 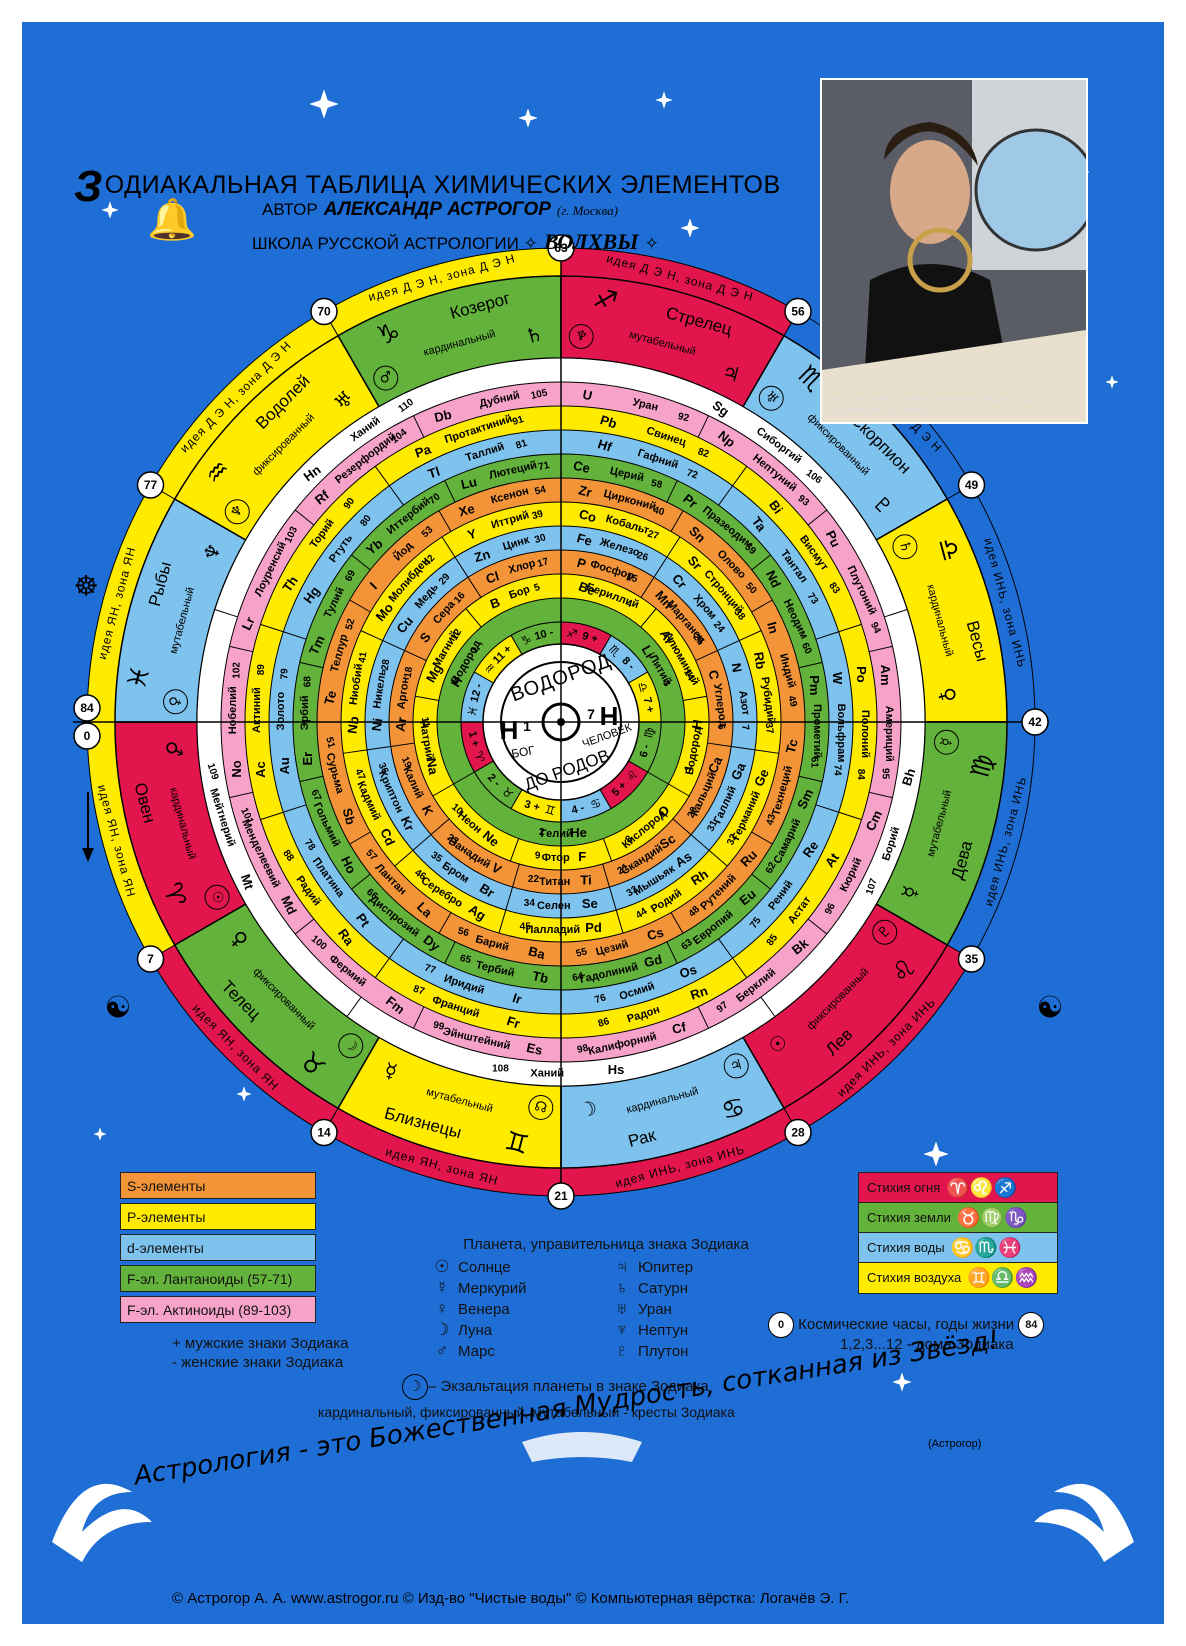 What do you see at coordinates (649, 705) in the screenshot?
I see `house-label: 7 +` at bounding box center [649, 705].